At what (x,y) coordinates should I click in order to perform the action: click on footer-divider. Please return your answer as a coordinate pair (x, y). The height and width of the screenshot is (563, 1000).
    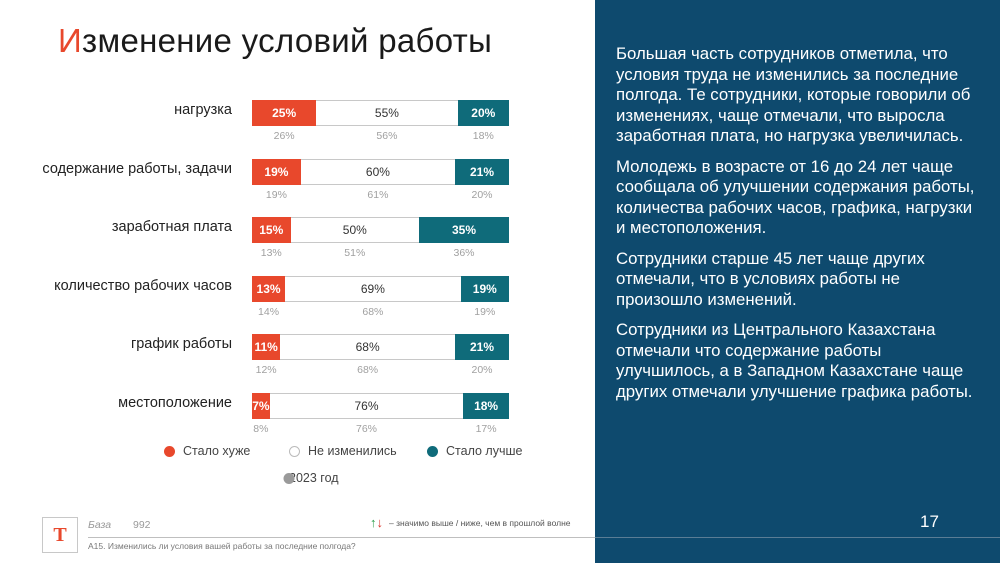
    Looking at the image, I should click on (341, 537).